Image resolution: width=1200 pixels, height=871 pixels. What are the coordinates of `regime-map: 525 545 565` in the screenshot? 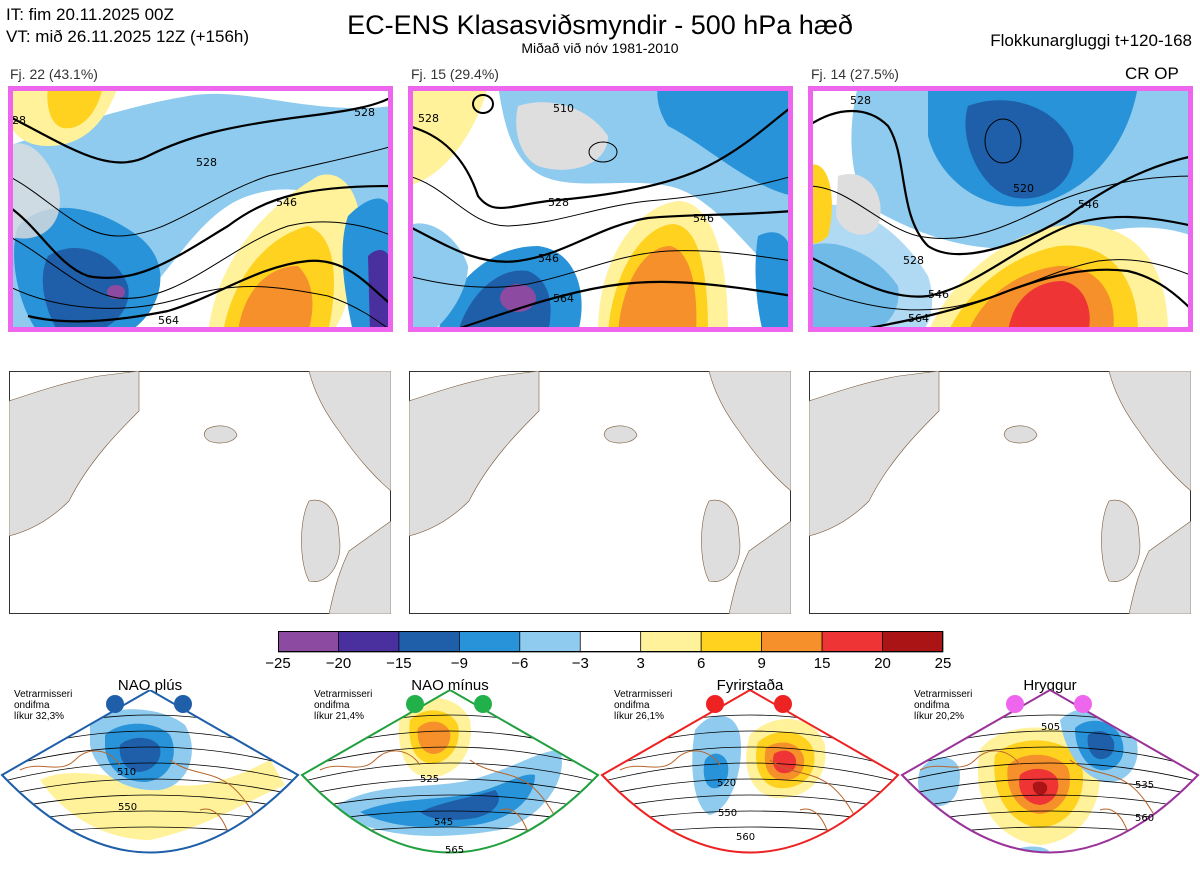 It's located at (450, 773).